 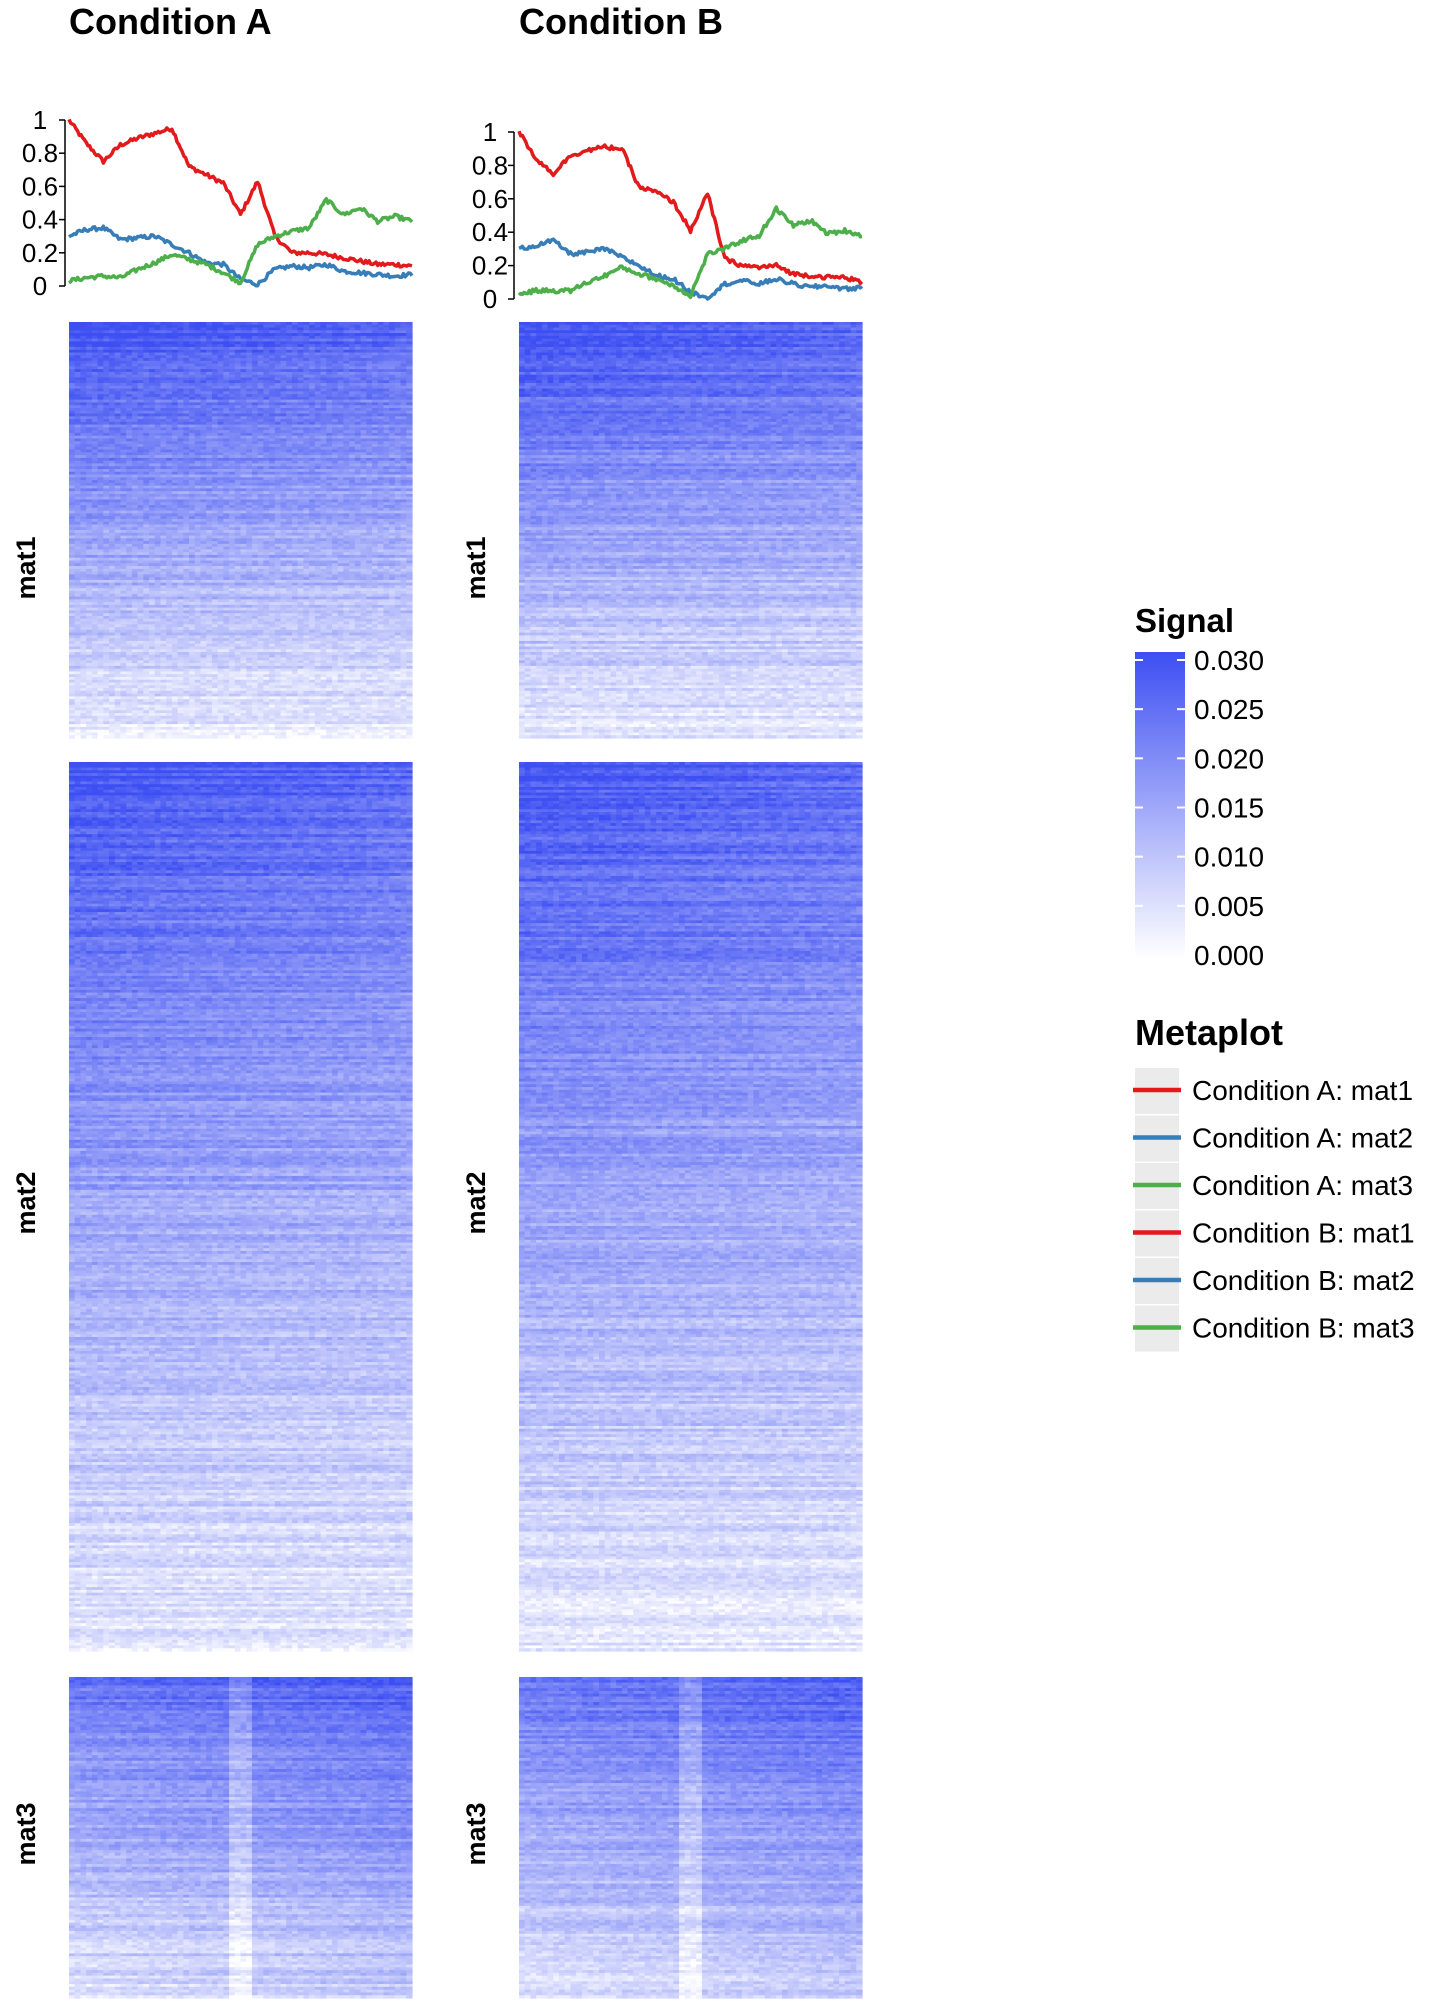 I want to click on metaplot-y-tick-label: 1, so click(x=40, y=120).